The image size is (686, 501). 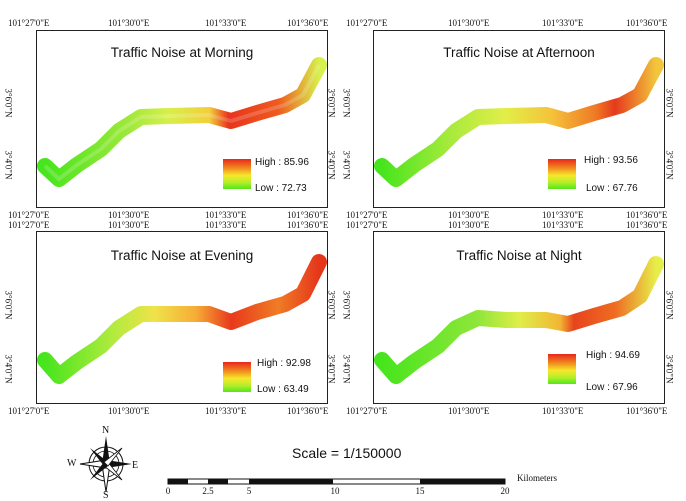 I want to click on panel-title: Traffic Noise at Evening, so click(x=182, y=255).